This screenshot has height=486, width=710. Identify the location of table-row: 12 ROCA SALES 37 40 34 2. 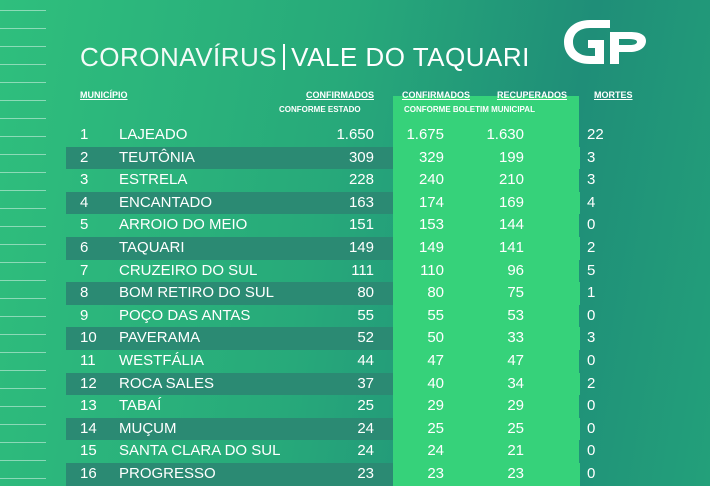
(330, 384).